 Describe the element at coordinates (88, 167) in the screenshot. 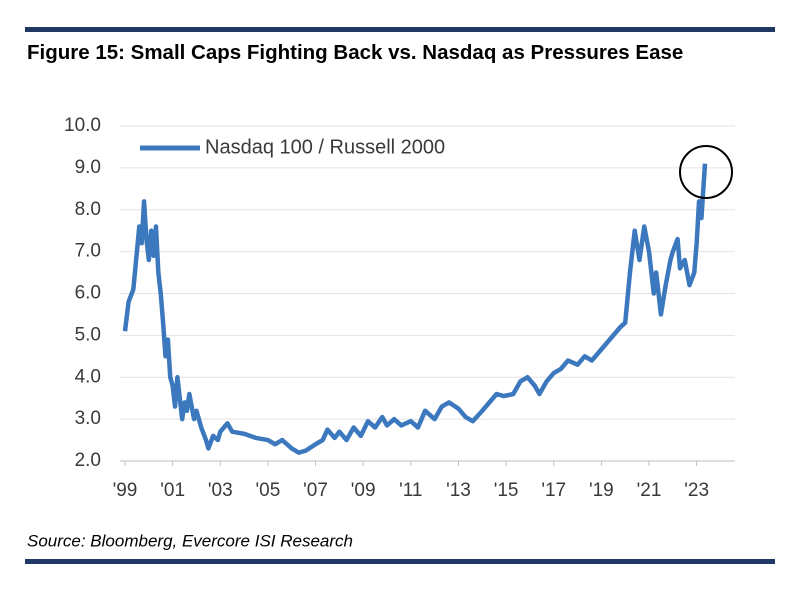

I see `y-tick-label: 9.0` at that location.